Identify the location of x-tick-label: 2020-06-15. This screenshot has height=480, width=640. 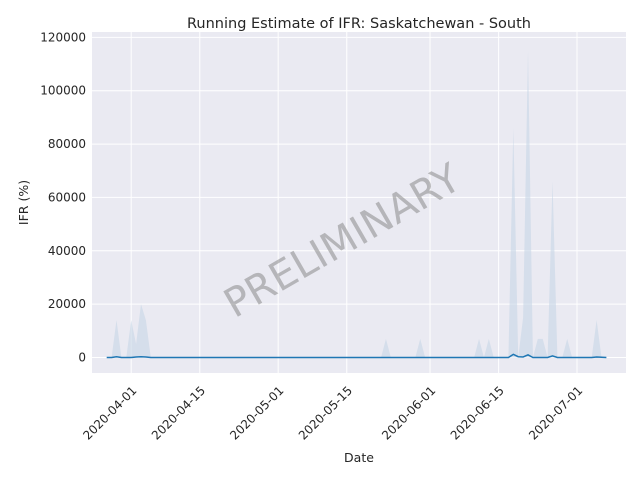
(477, 412).